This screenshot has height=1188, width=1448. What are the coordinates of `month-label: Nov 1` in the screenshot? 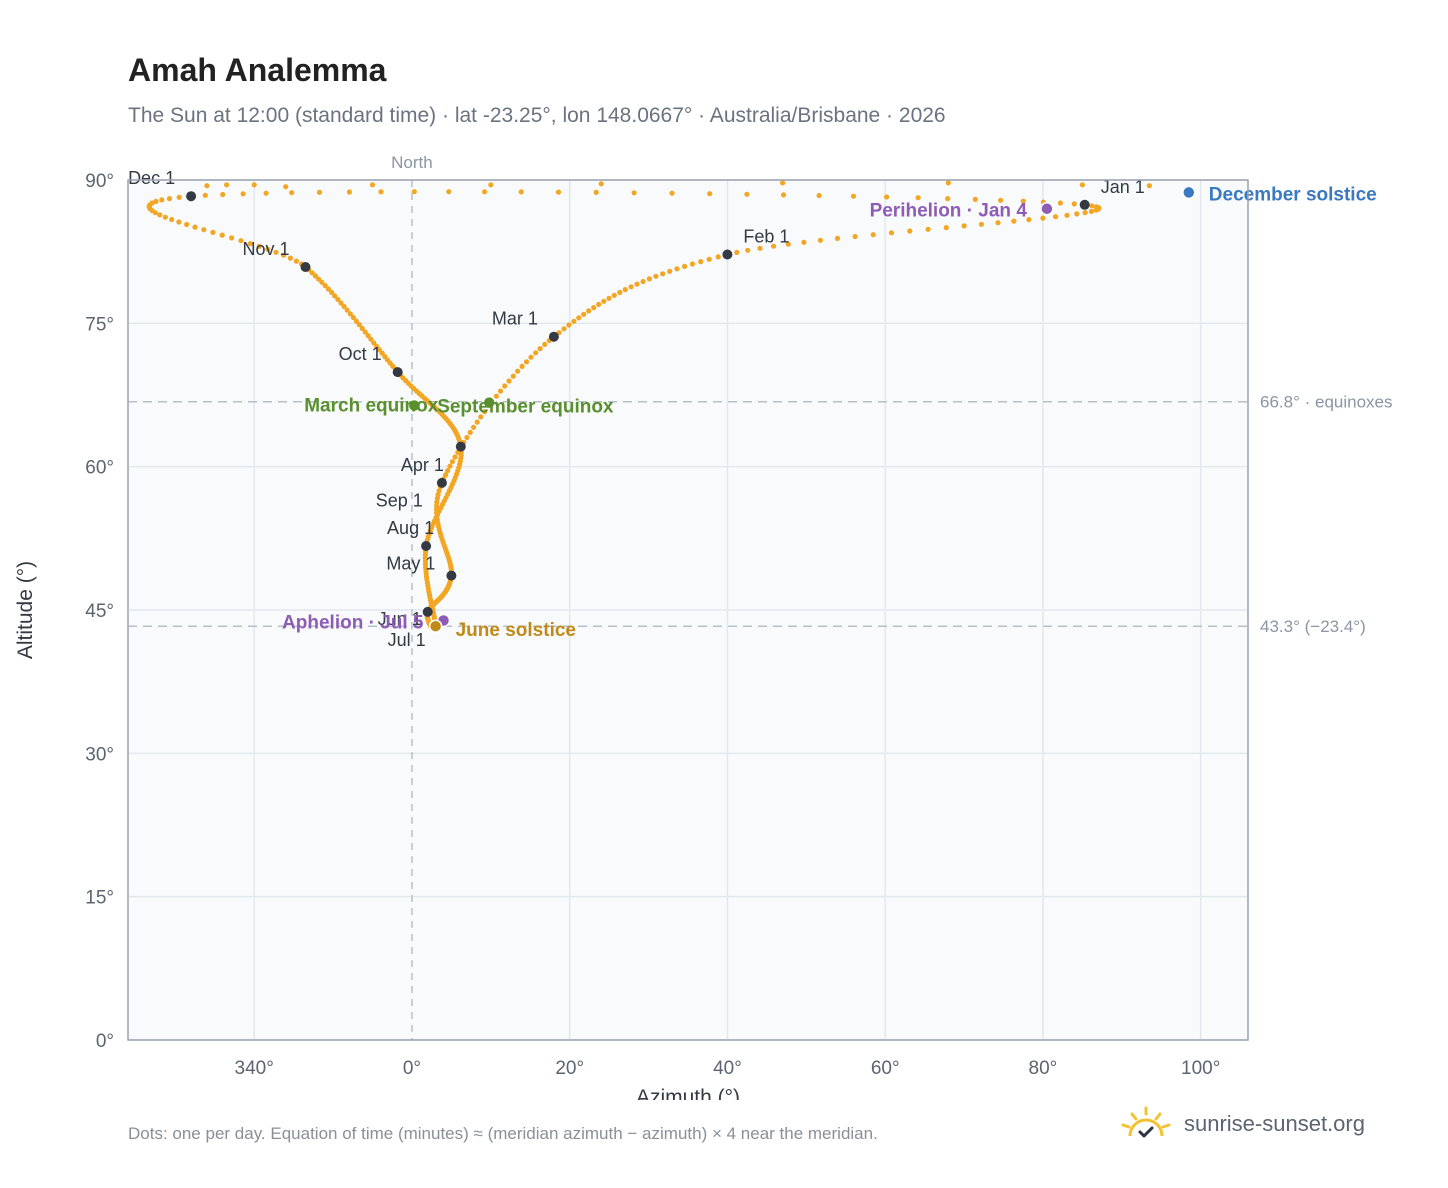 It's located at (265, 249).